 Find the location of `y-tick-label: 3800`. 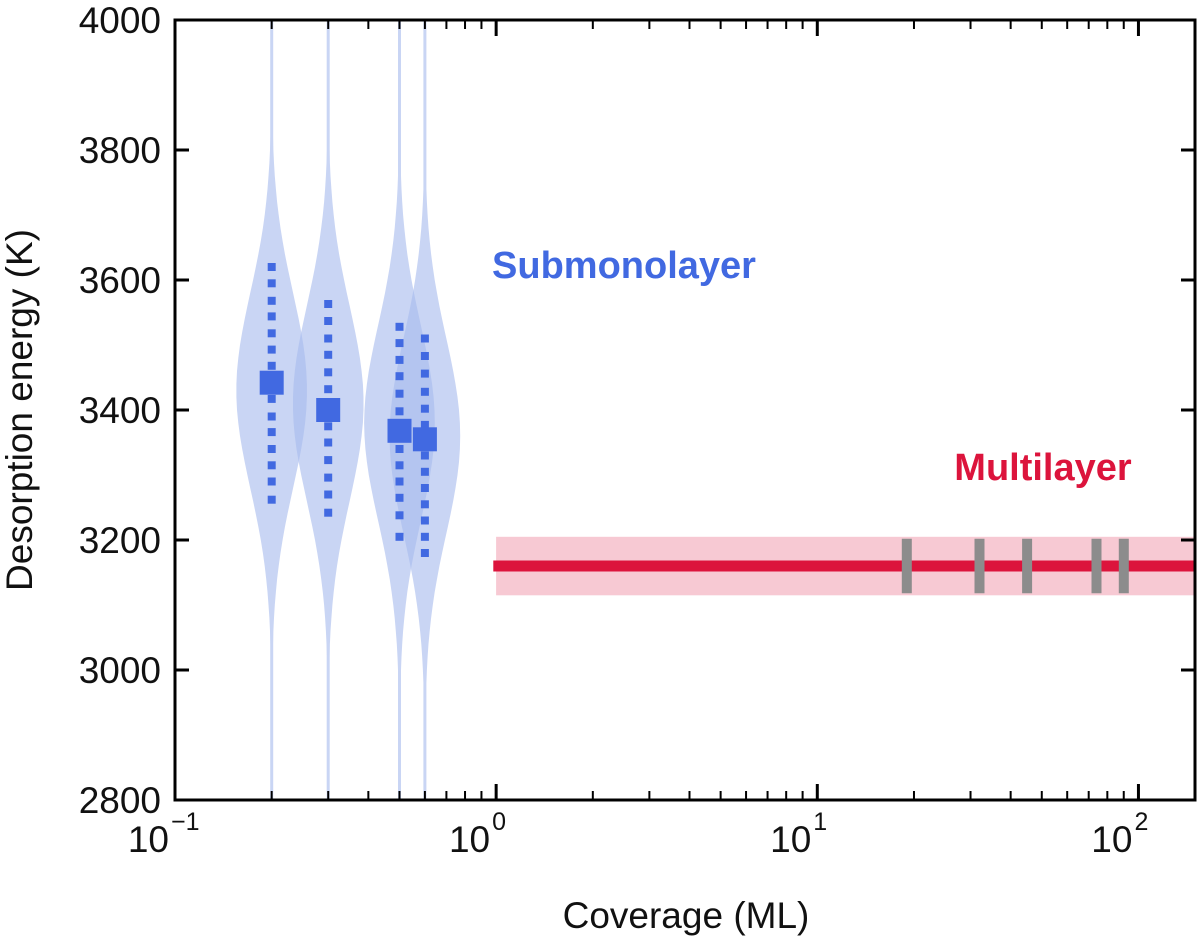

y-tick-label: 3800 is located at coordinates (120, 150).